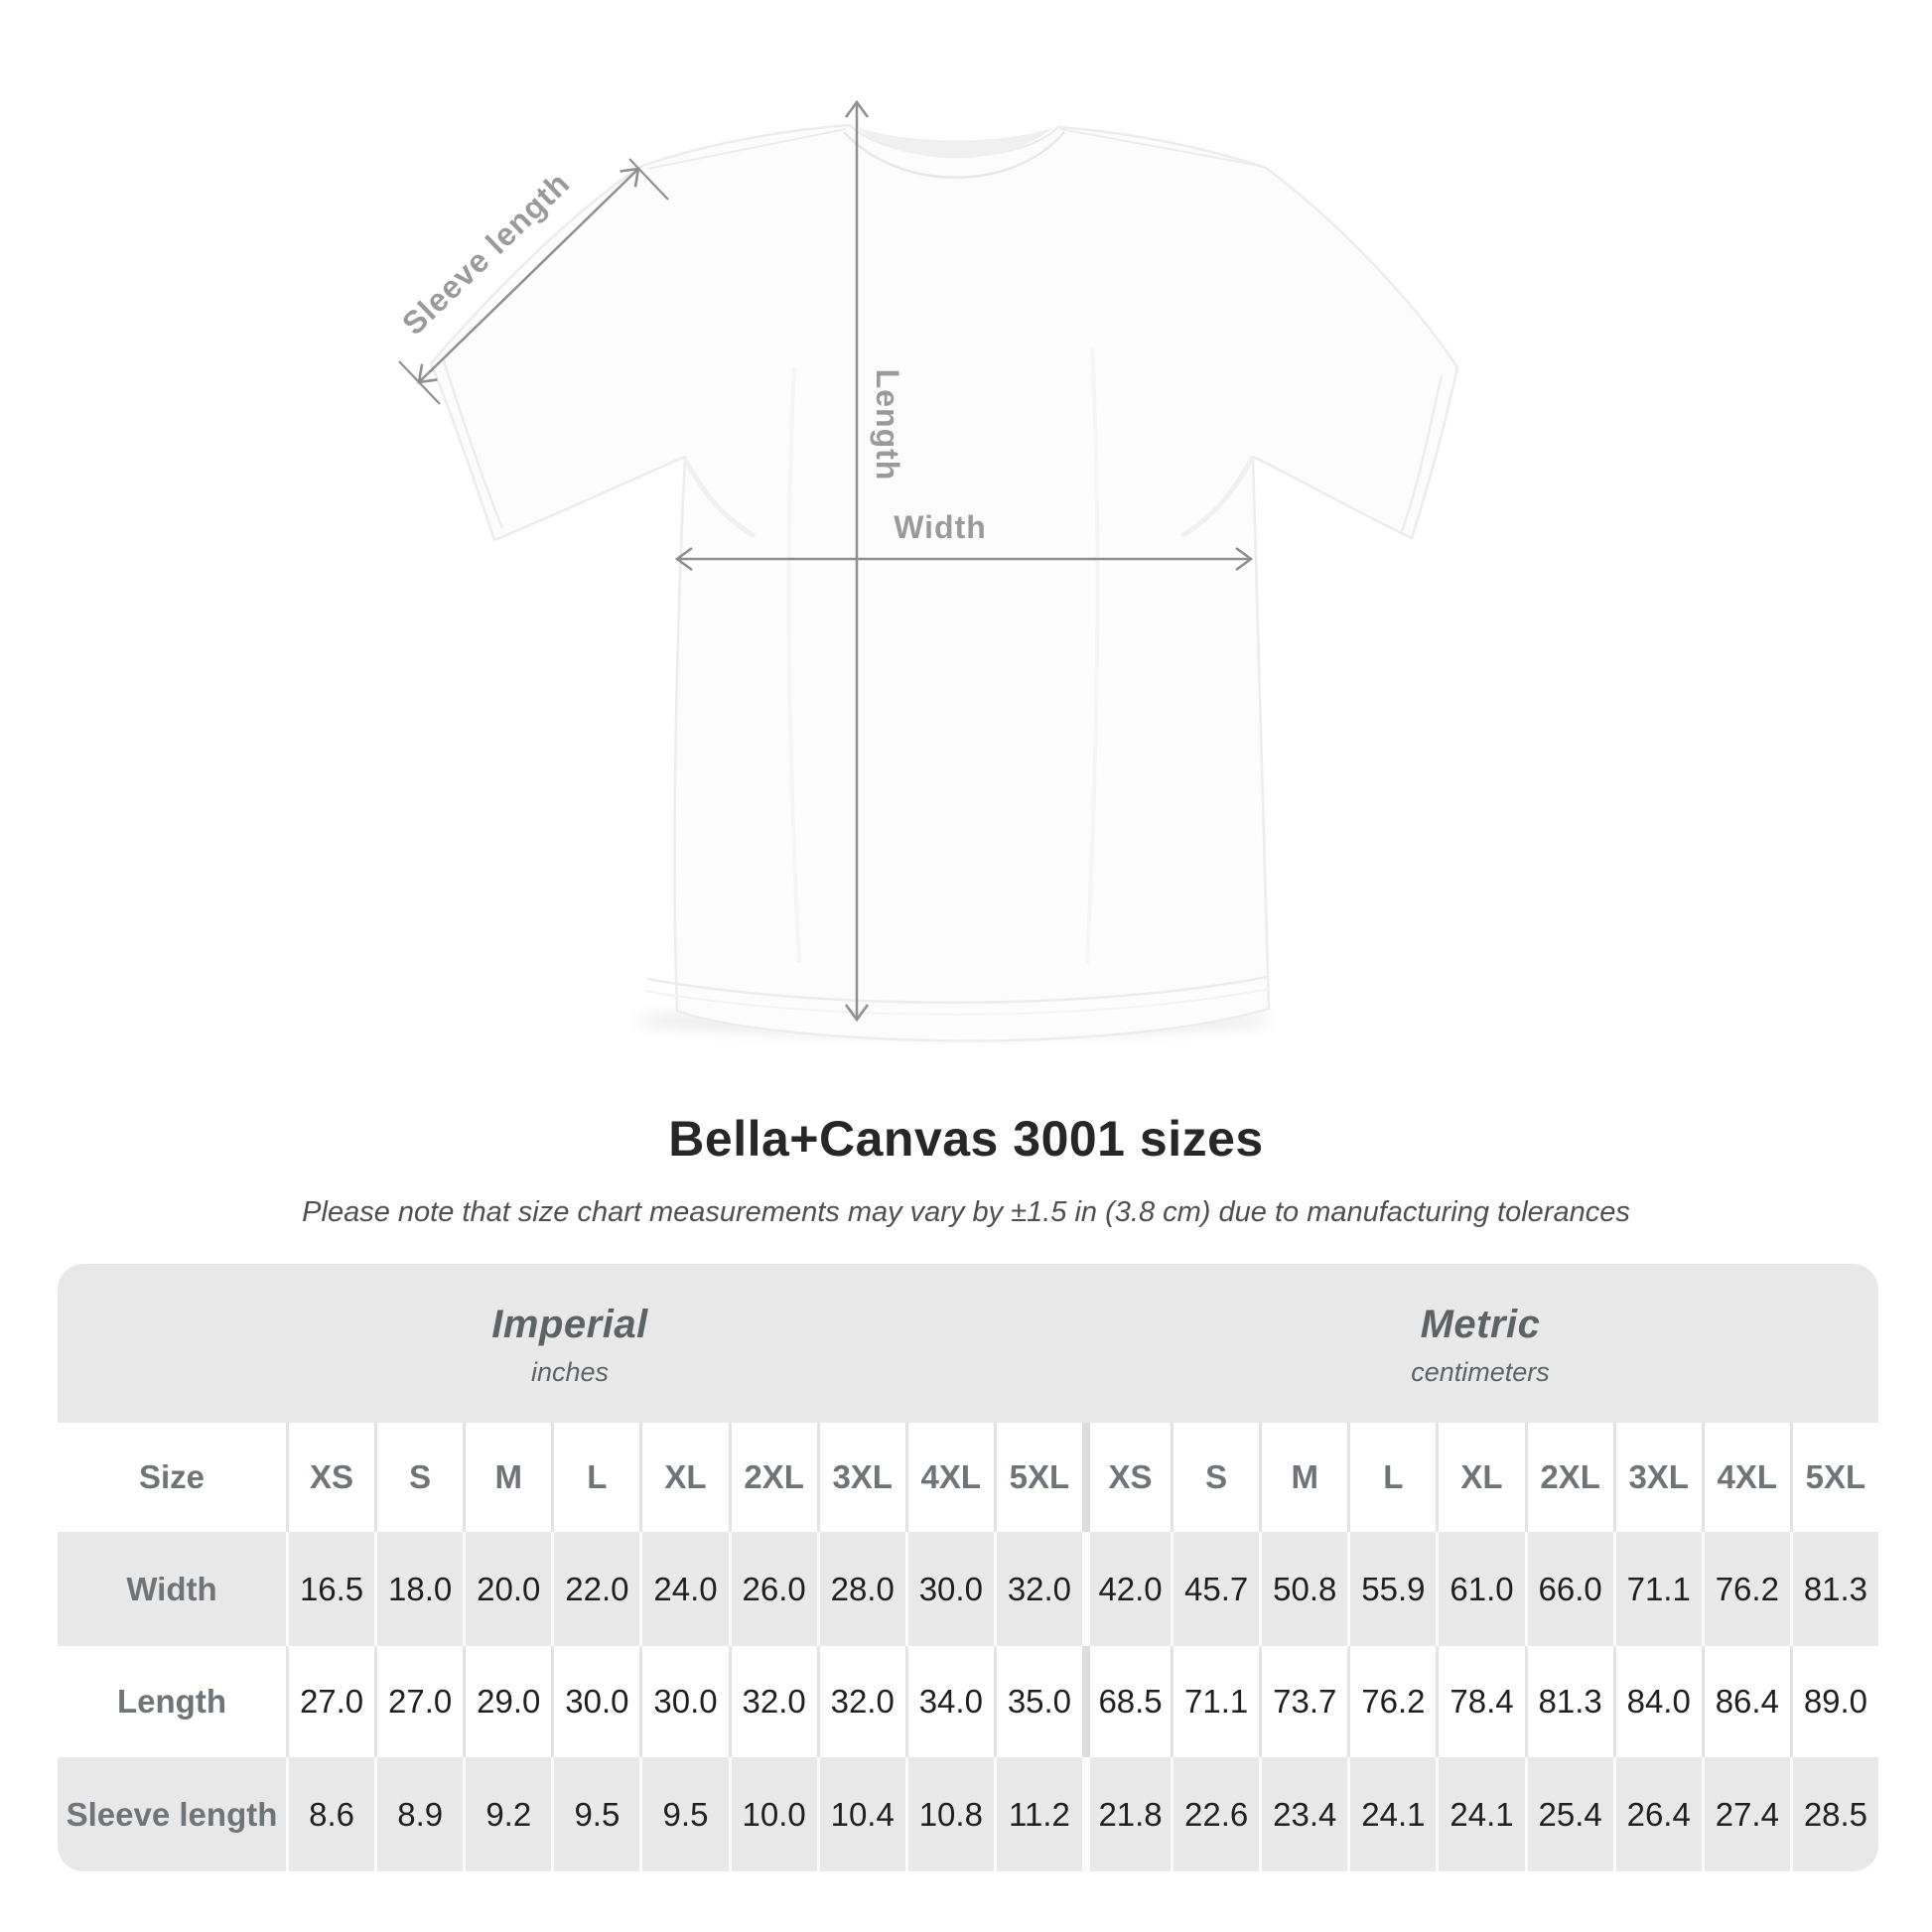 The width and height of the screenshot is (1932, 1932). Describe the element at coordinates (1303, 1701) in the screenshot. I see `table-cell: 73.7` at that location.